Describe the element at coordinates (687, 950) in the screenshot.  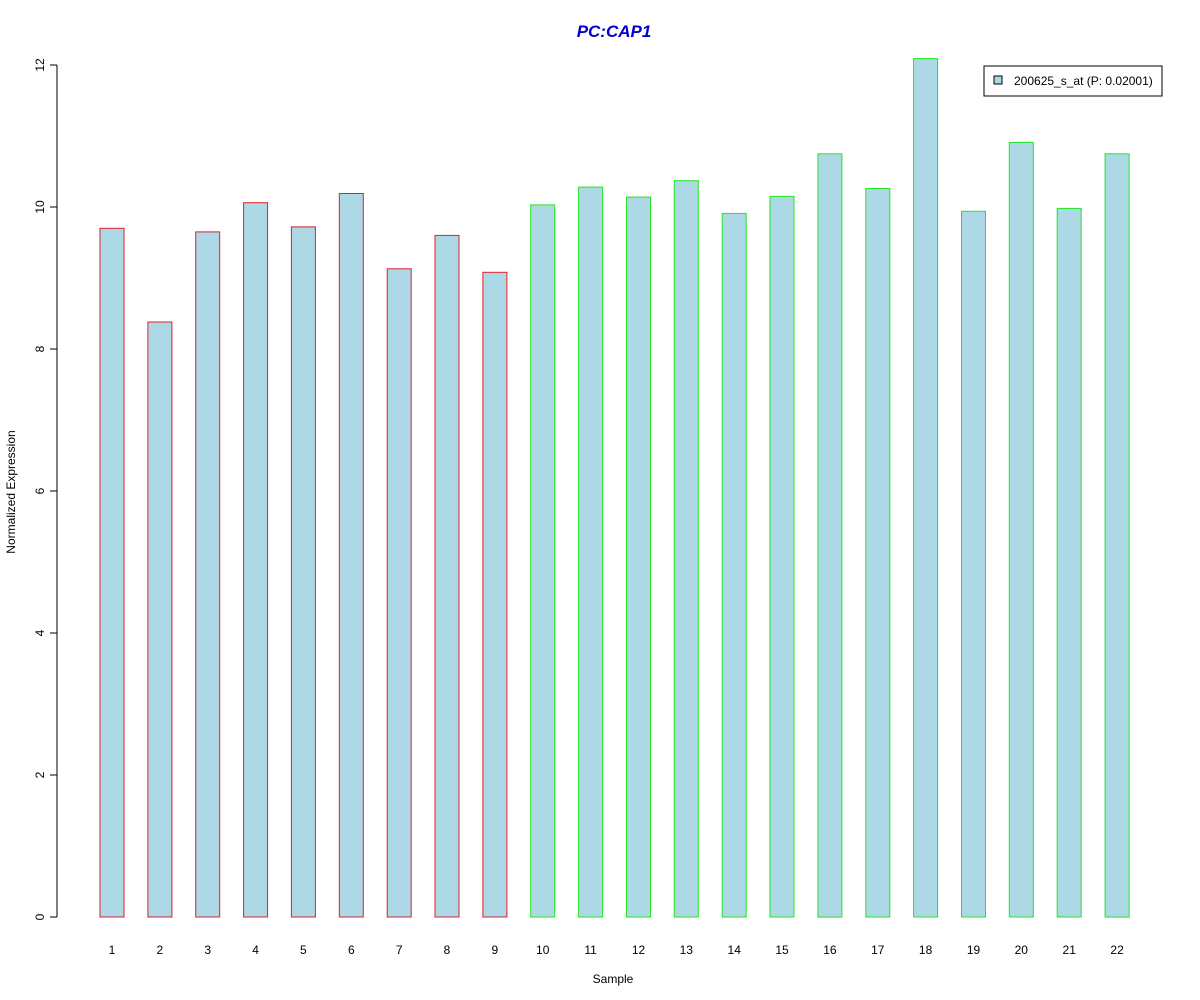
I see `x-tick-label: 13` at that location.